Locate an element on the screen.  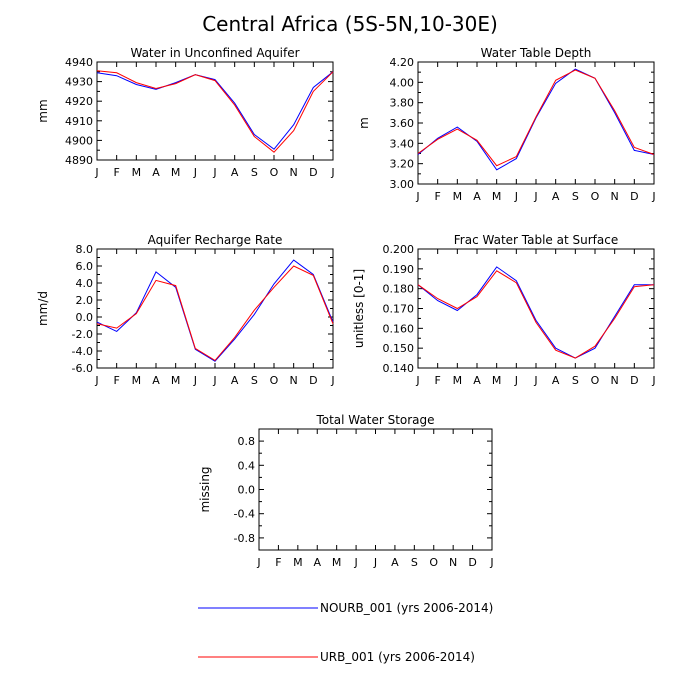
panel-title: Aquifer Recharge Rate is located at coordinates (215, 240).